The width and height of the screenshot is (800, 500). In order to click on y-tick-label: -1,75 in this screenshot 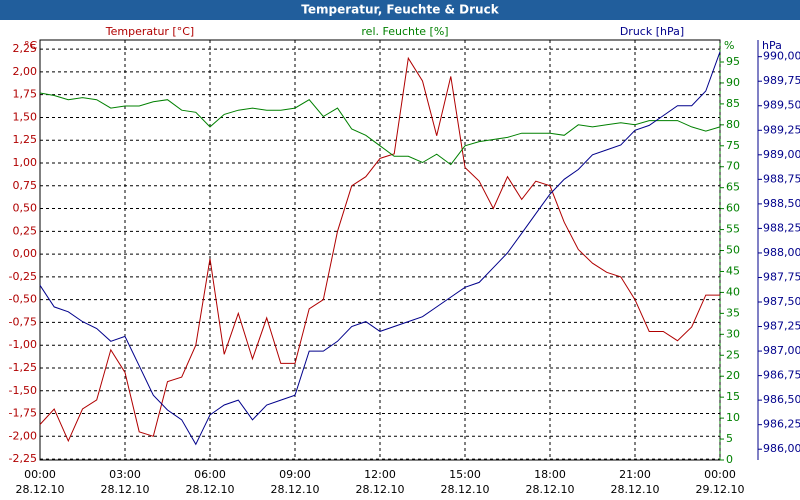, I will do `click(23, 413)`.